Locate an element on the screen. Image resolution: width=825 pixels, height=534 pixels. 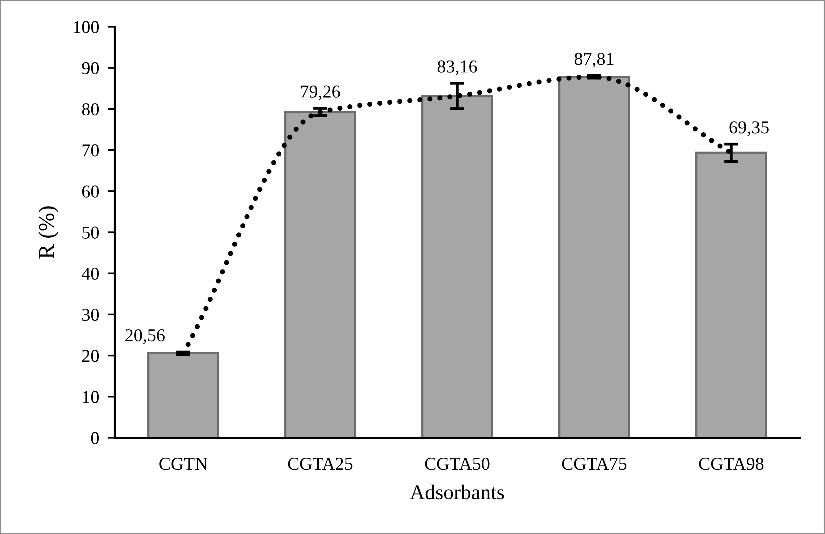
y-tick-label: 80 is located at coordinates (91, 109).